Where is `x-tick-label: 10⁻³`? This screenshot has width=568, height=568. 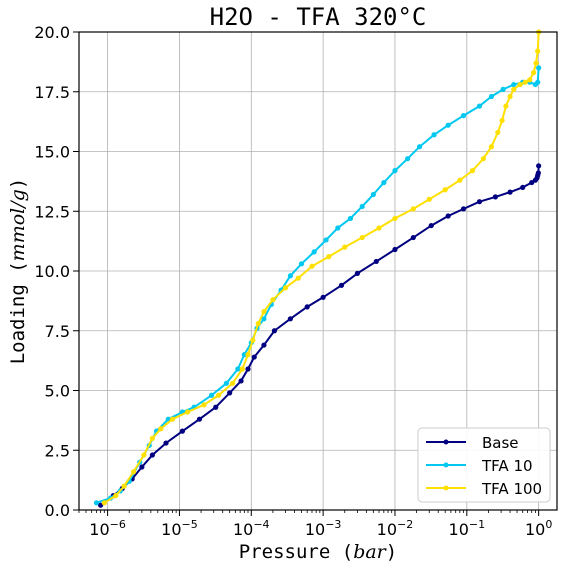 x-tick-label: 10⁻³ is located at coordinates (323, 528).